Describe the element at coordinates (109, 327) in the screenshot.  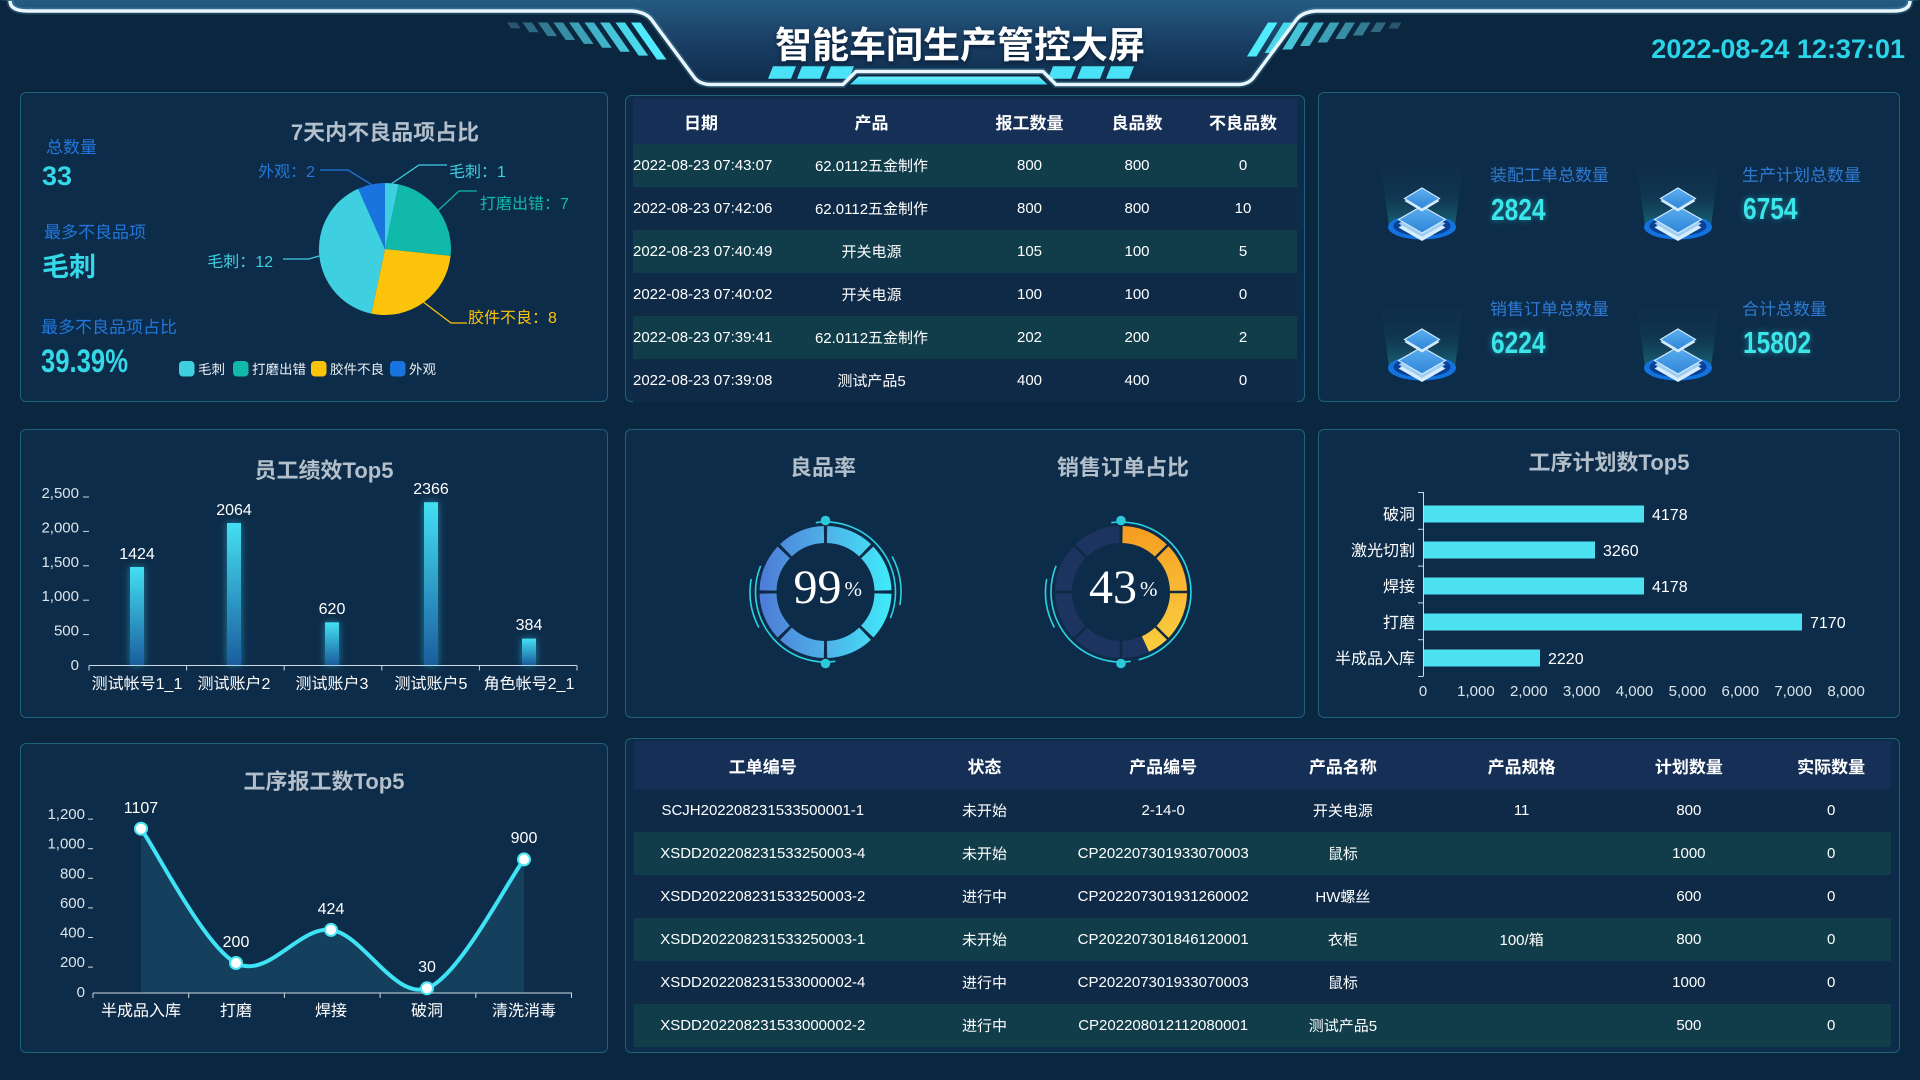
I see `svg-text: 最多不良品项占比` at that location.